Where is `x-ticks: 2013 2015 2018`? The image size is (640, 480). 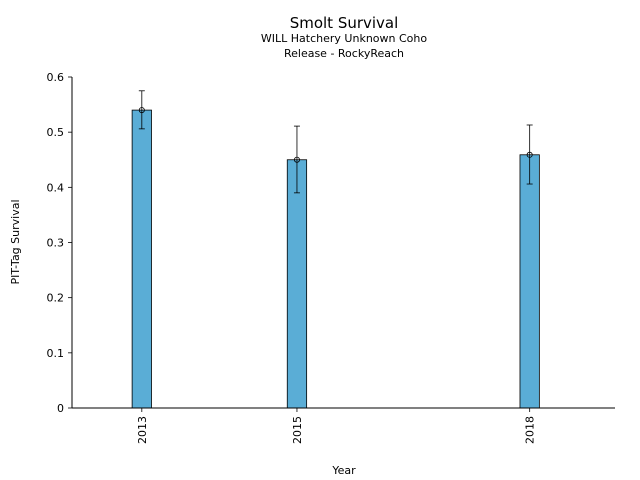
x-ticks: 2013 2015 2018 is located at coordinates (336, 426).